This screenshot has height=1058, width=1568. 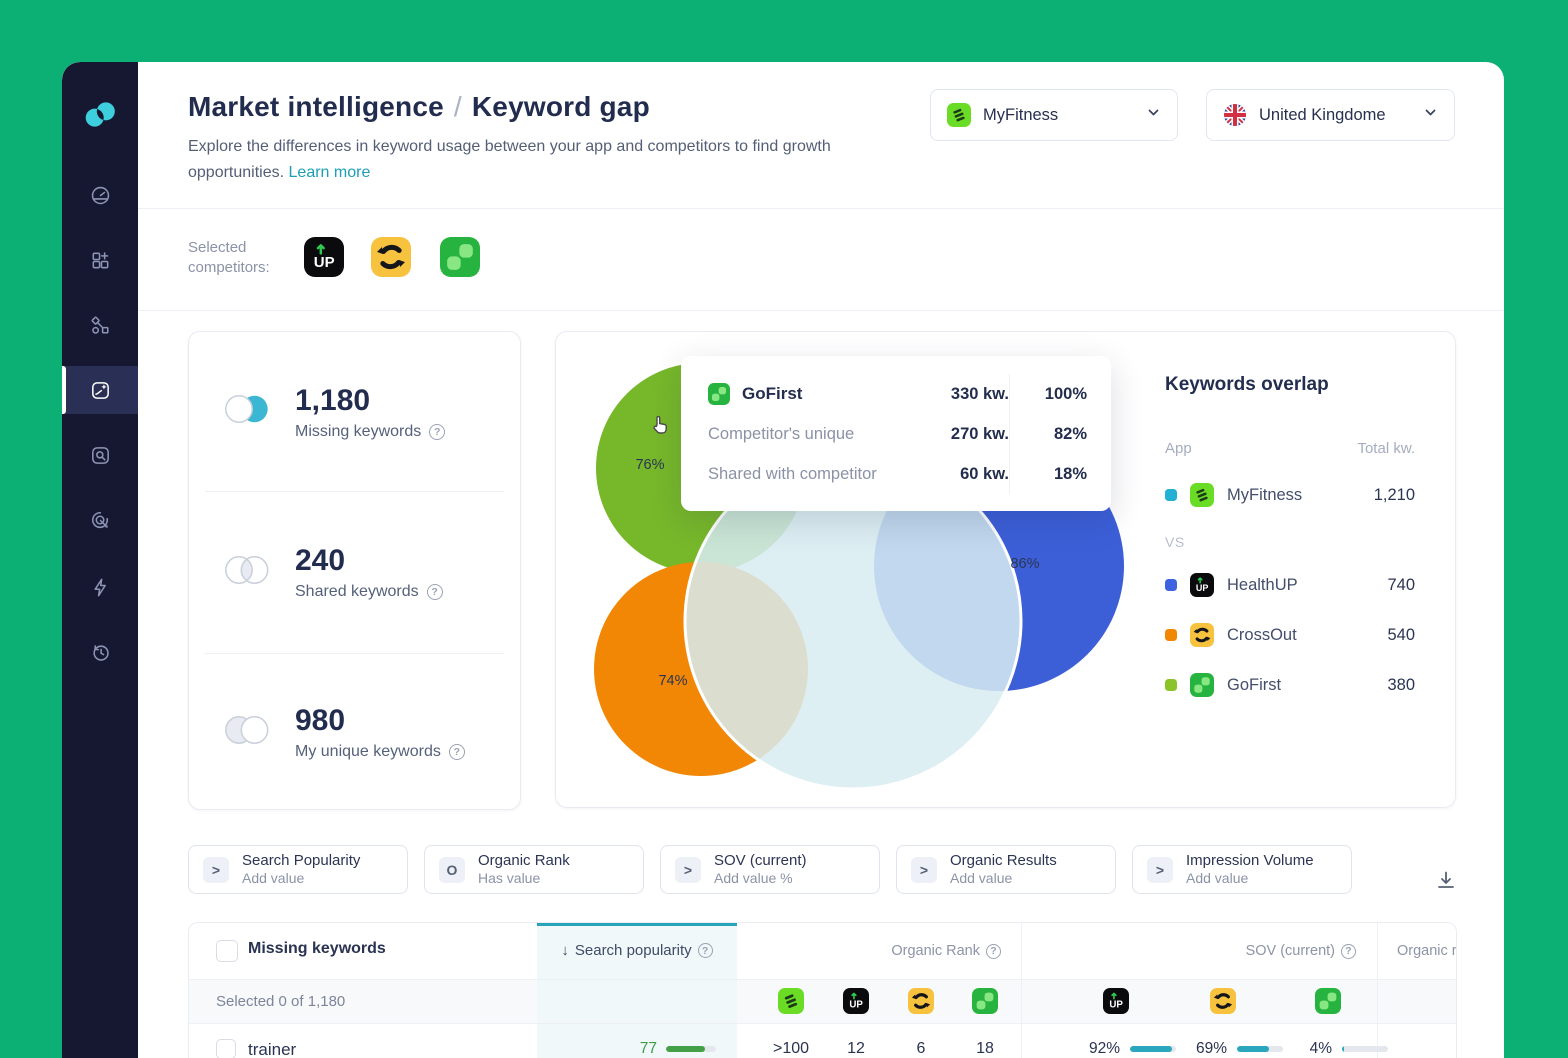 What do you see at coordinates (391, 257) in the screenshot?
I see `competitor-crossout-icon` at bounding box center [391, 257].